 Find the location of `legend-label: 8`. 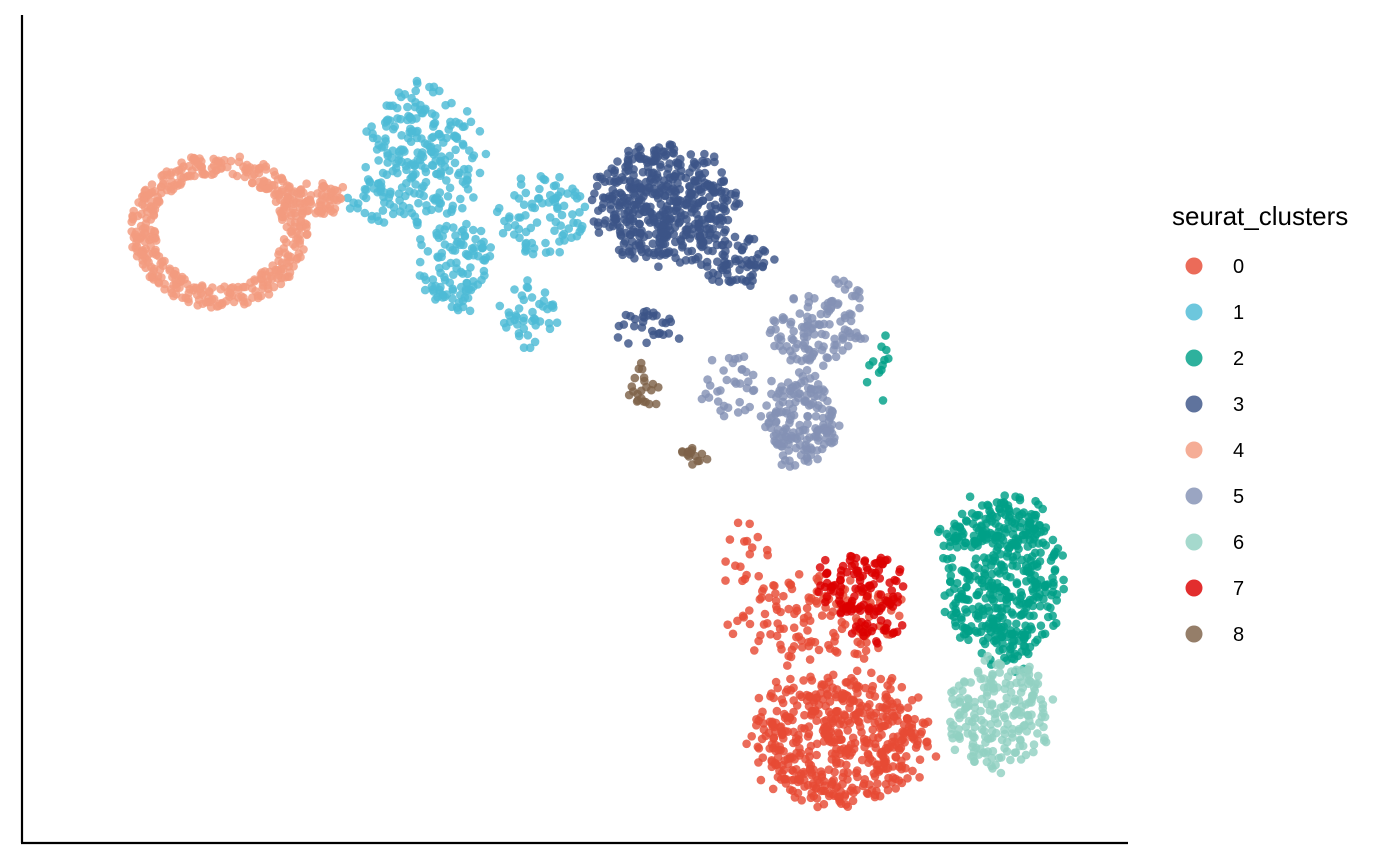

legend-label: 8 is located at coordinates (1238, 635).